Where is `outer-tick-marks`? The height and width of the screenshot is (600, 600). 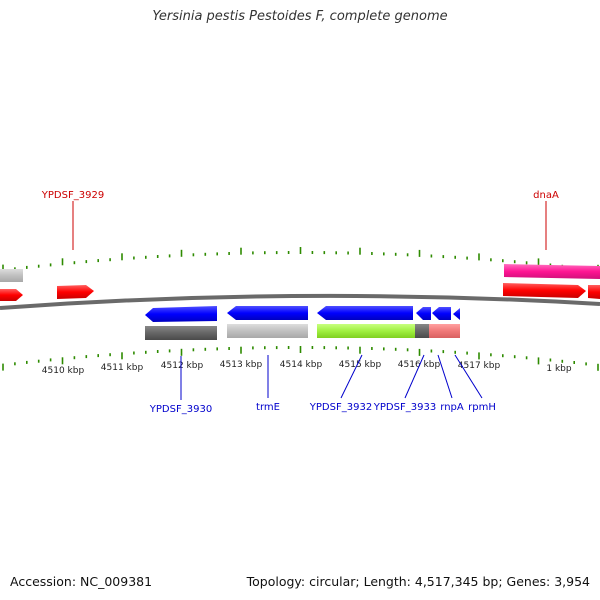
outer-tick-marks is located at coordinates (300, 259).